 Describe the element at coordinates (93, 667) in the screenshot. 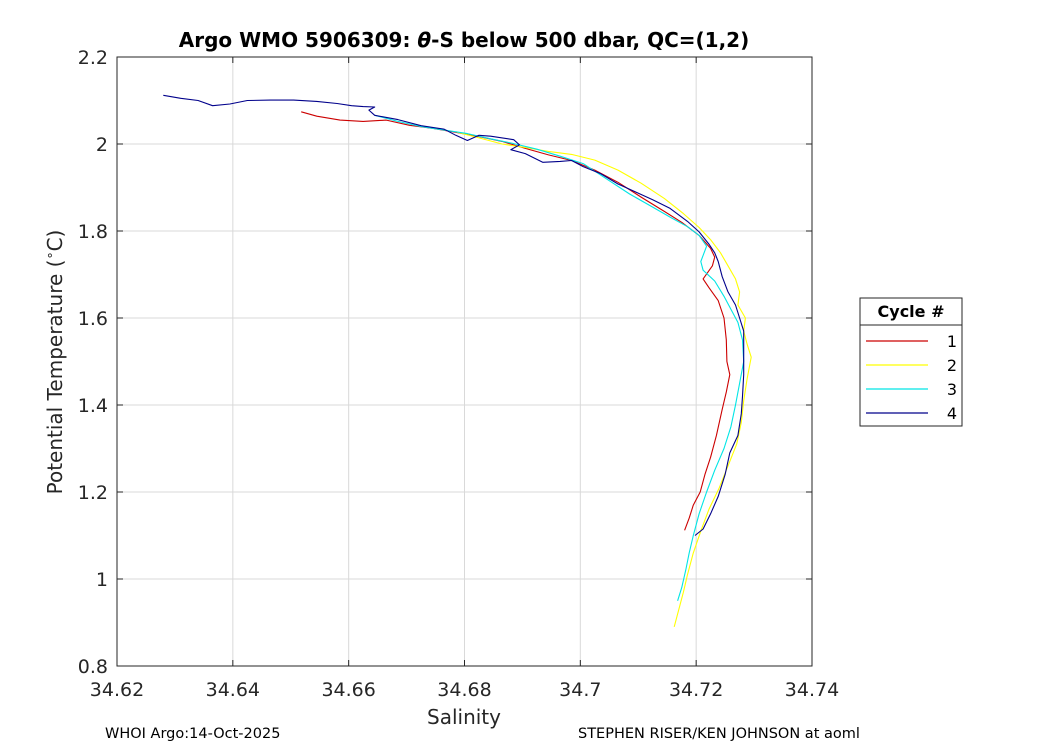

I see `y-tick-label: 0.8` at that location.